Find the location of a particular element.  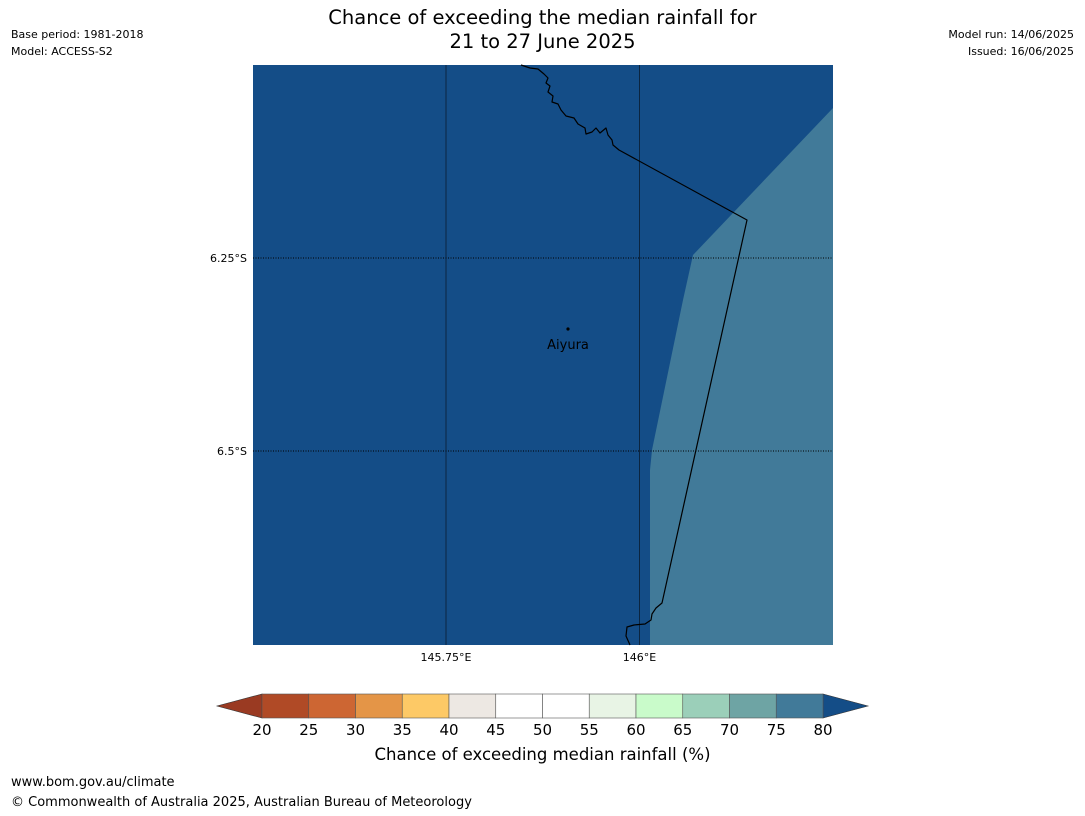

lon-label-146: 146°E is located at coordinates (639, 657).